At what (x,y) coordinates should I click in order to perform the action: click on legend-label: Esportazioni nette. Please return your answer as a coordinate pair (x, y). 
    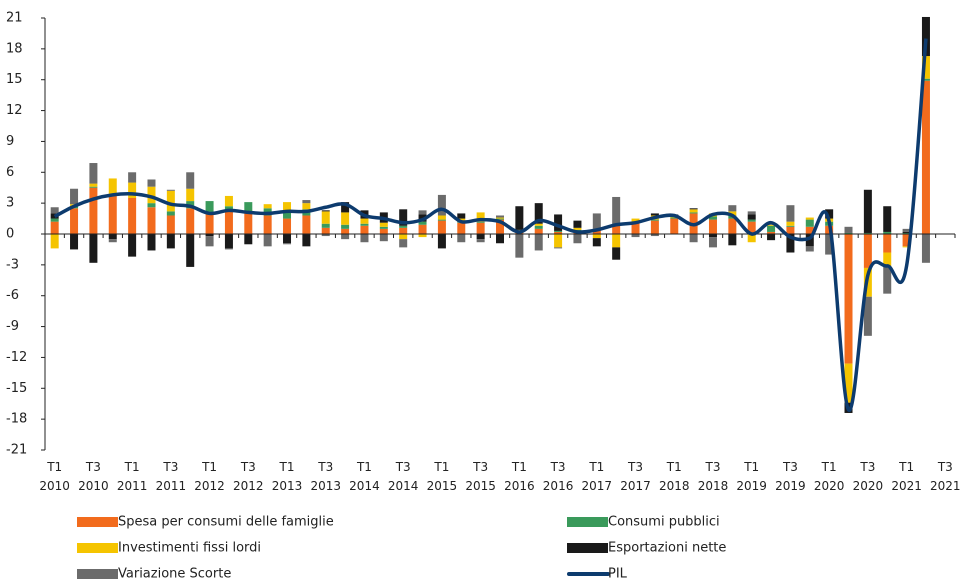
    Looking at the image, I should click on (667, 548).